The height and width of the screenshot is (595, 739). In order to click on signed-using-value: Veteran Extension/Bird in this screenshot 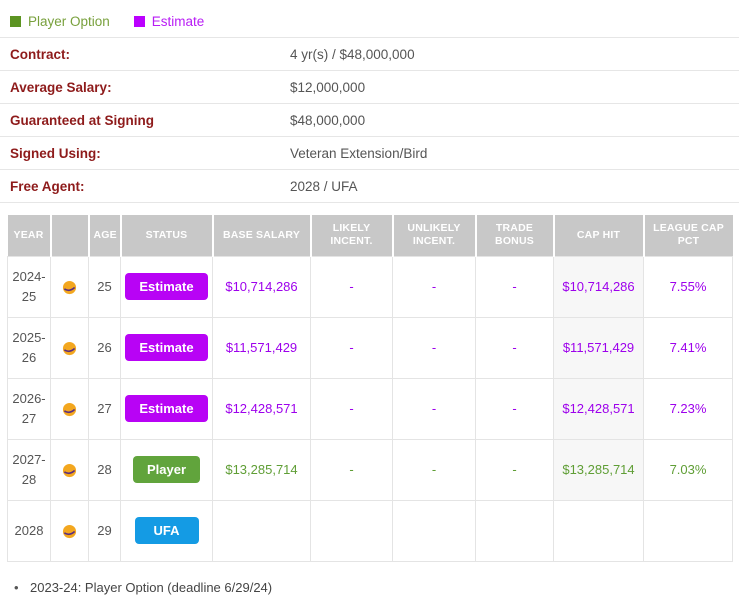, I will do `click(359, 153)`.